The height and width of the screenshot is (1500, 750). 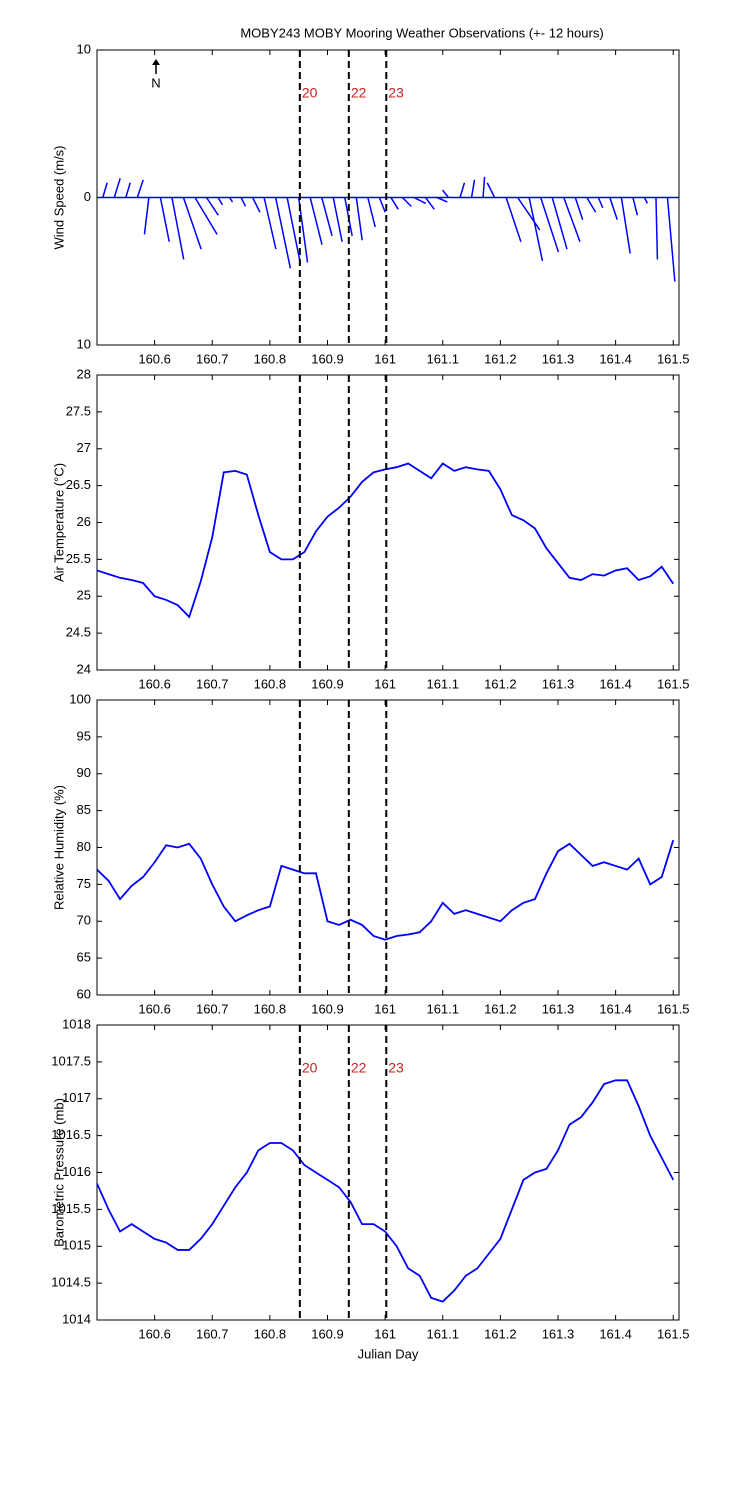 I want to click on y-tick-label: 90, so click(x=84, y=772).